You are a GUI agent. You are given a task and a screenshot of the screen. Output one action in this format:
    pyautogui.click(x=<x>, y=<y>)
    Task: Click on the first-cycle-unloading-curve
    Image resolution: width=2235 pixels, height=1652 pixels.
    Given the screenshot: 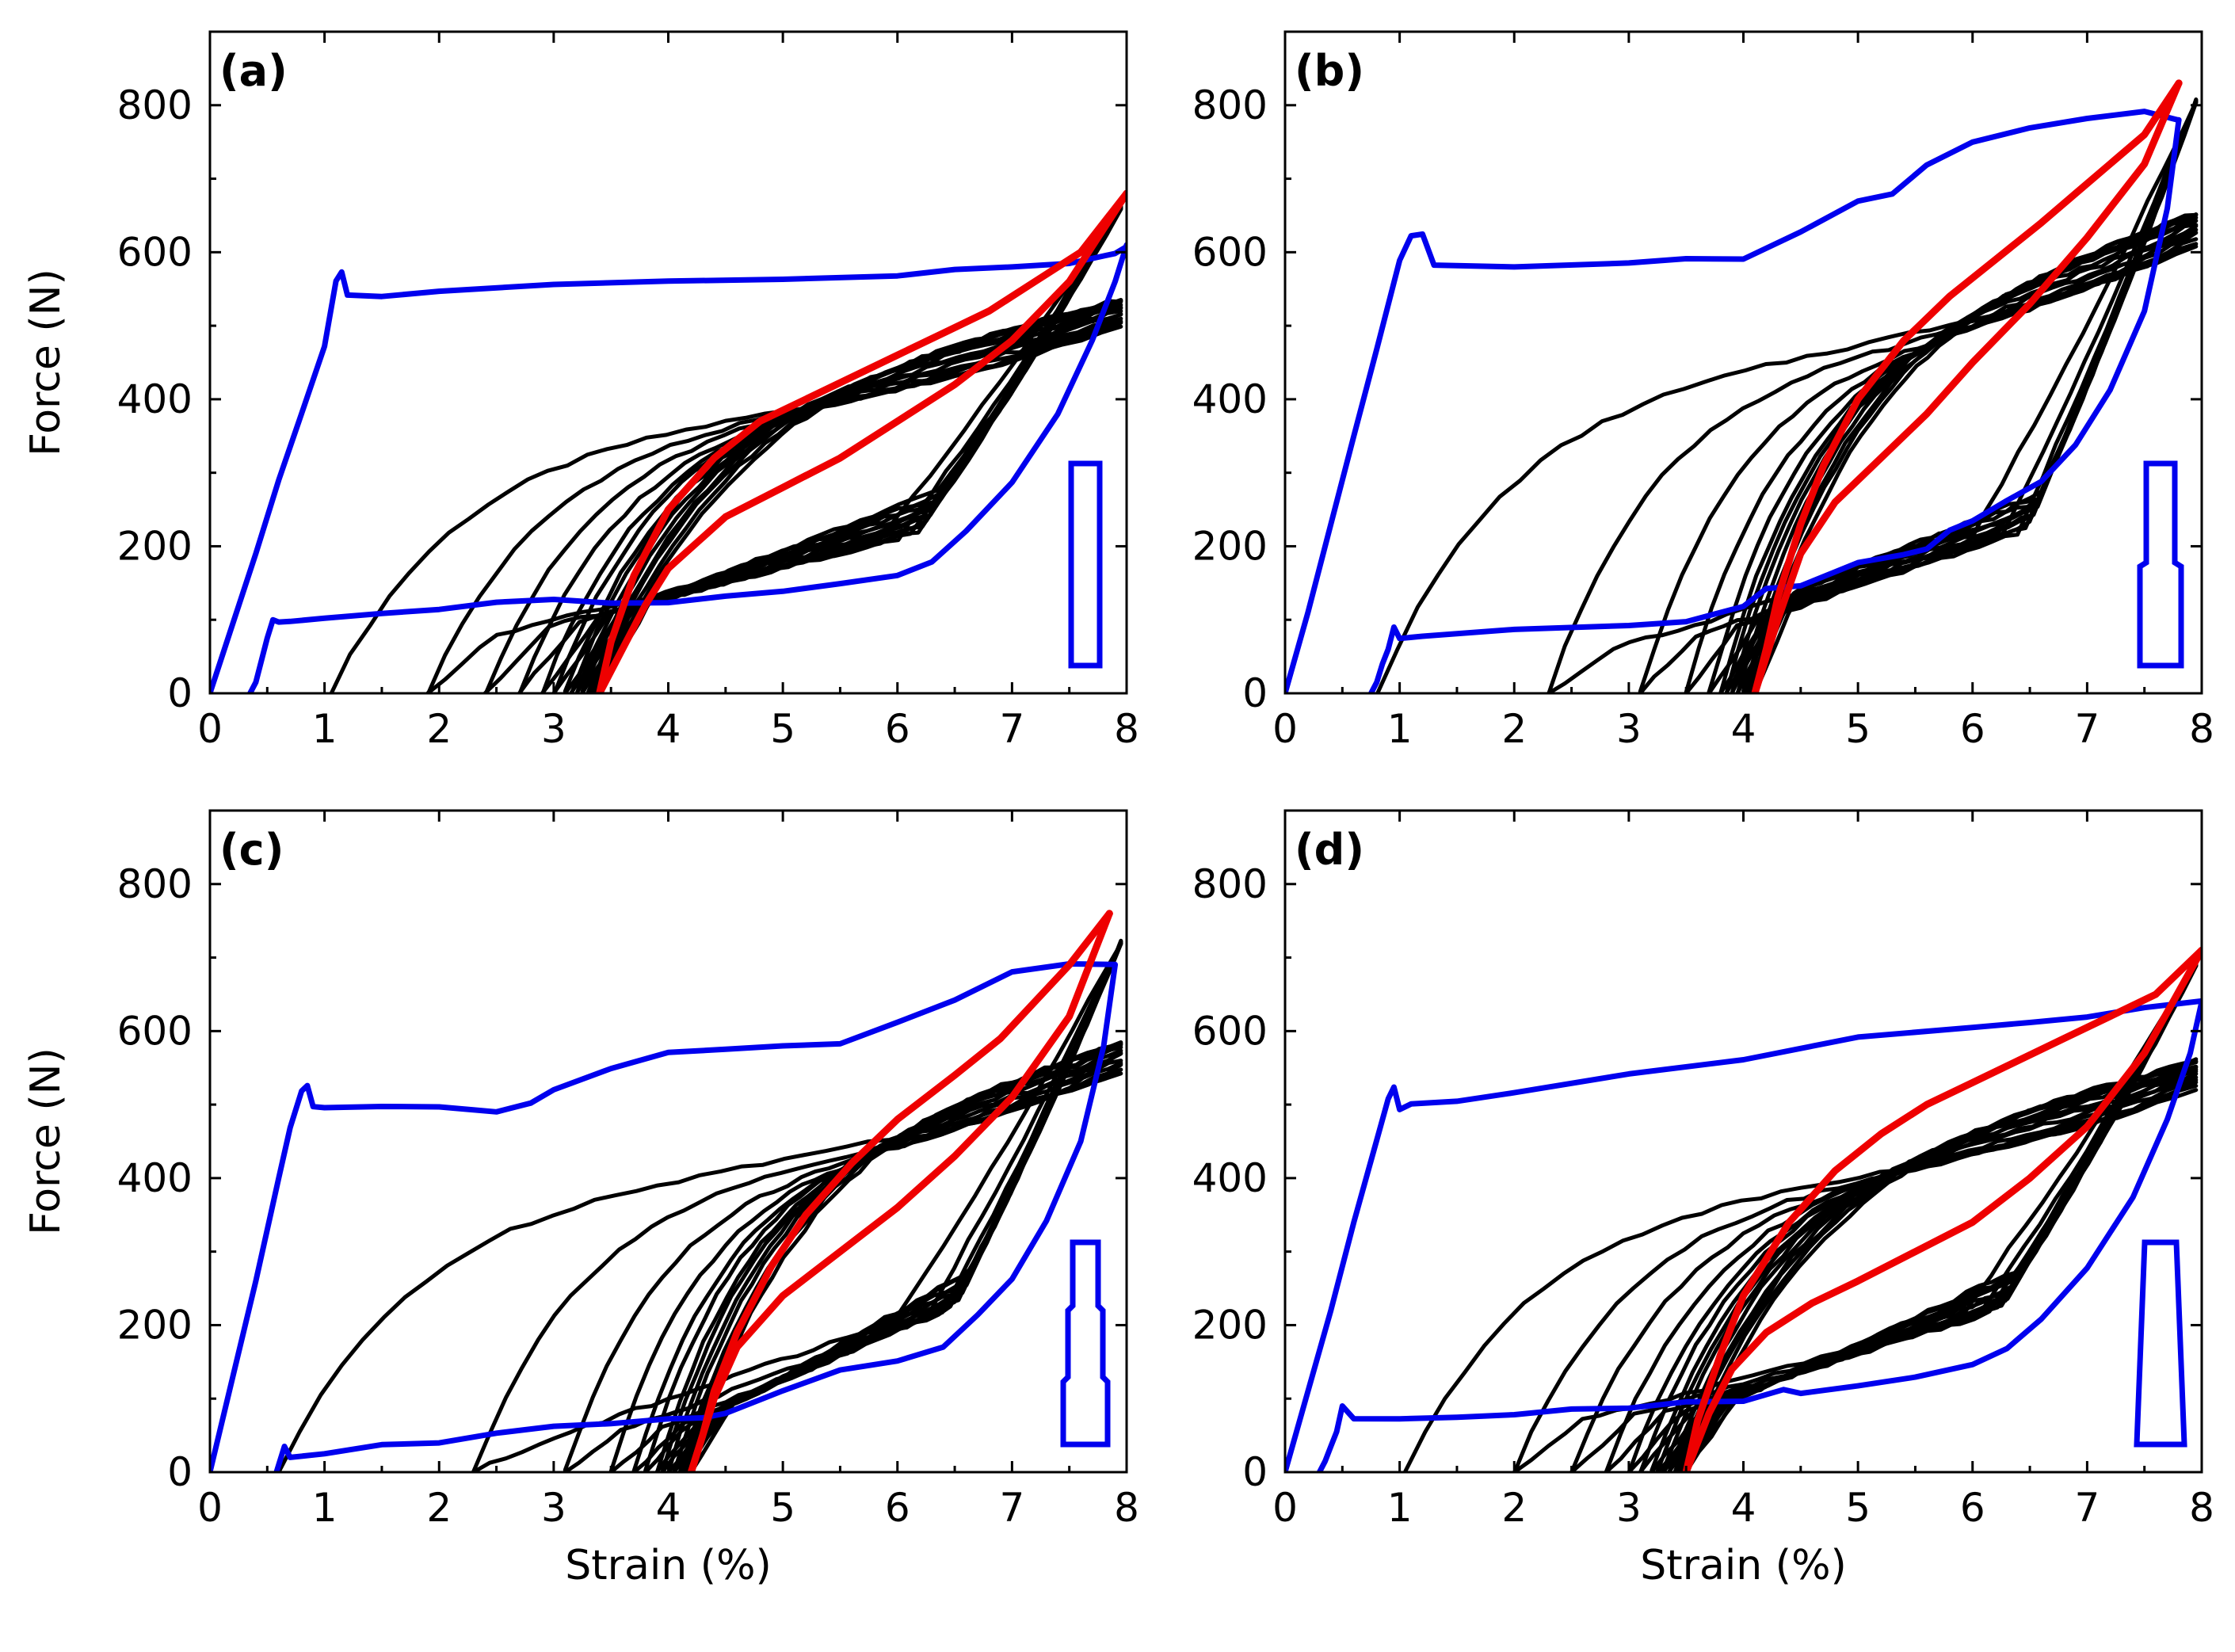 What is the action you would take?
    pyautogui.click(x=687, y=467)
    